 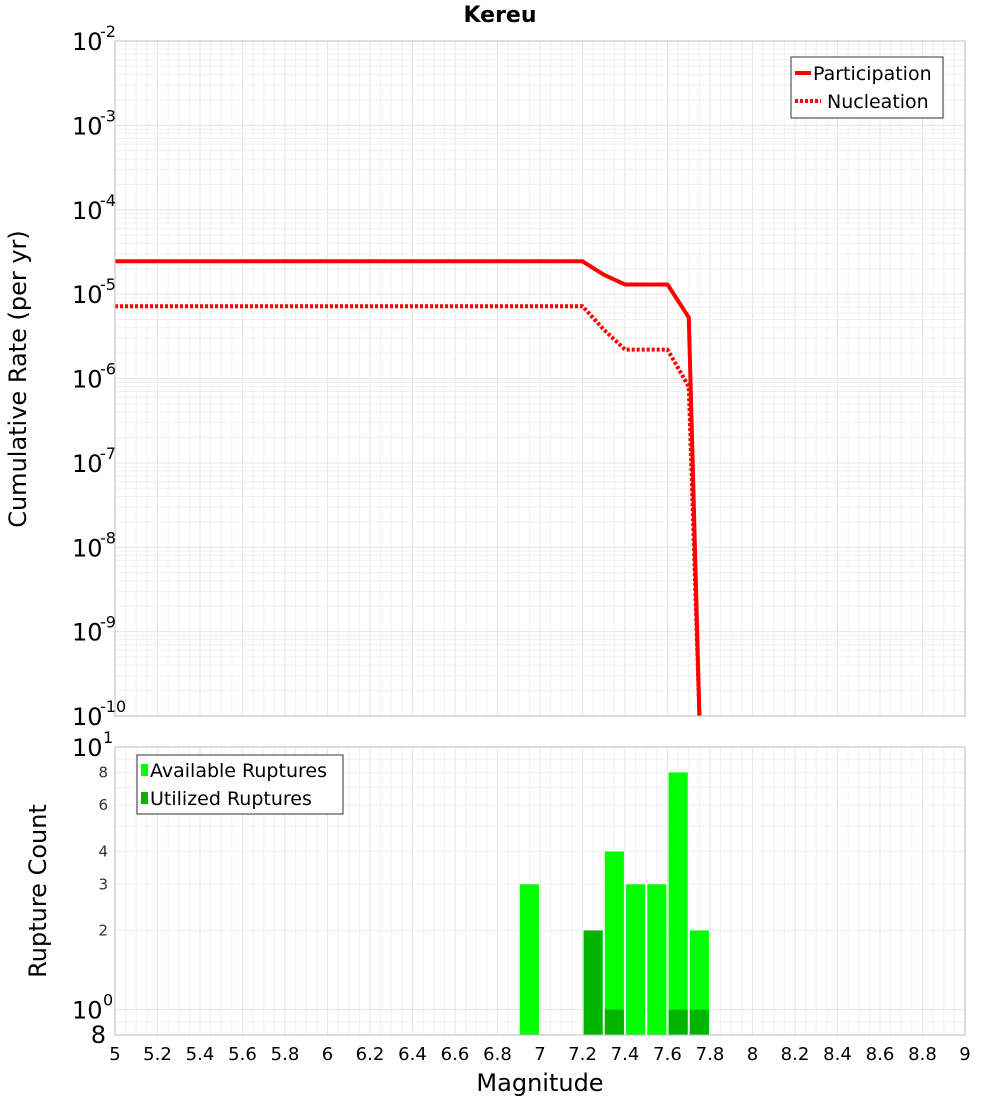 What do you see at coordinates (157, 1054) in the screenshot?
I see `x-tick-label: 5.2` at bounding box center [157, 1054].